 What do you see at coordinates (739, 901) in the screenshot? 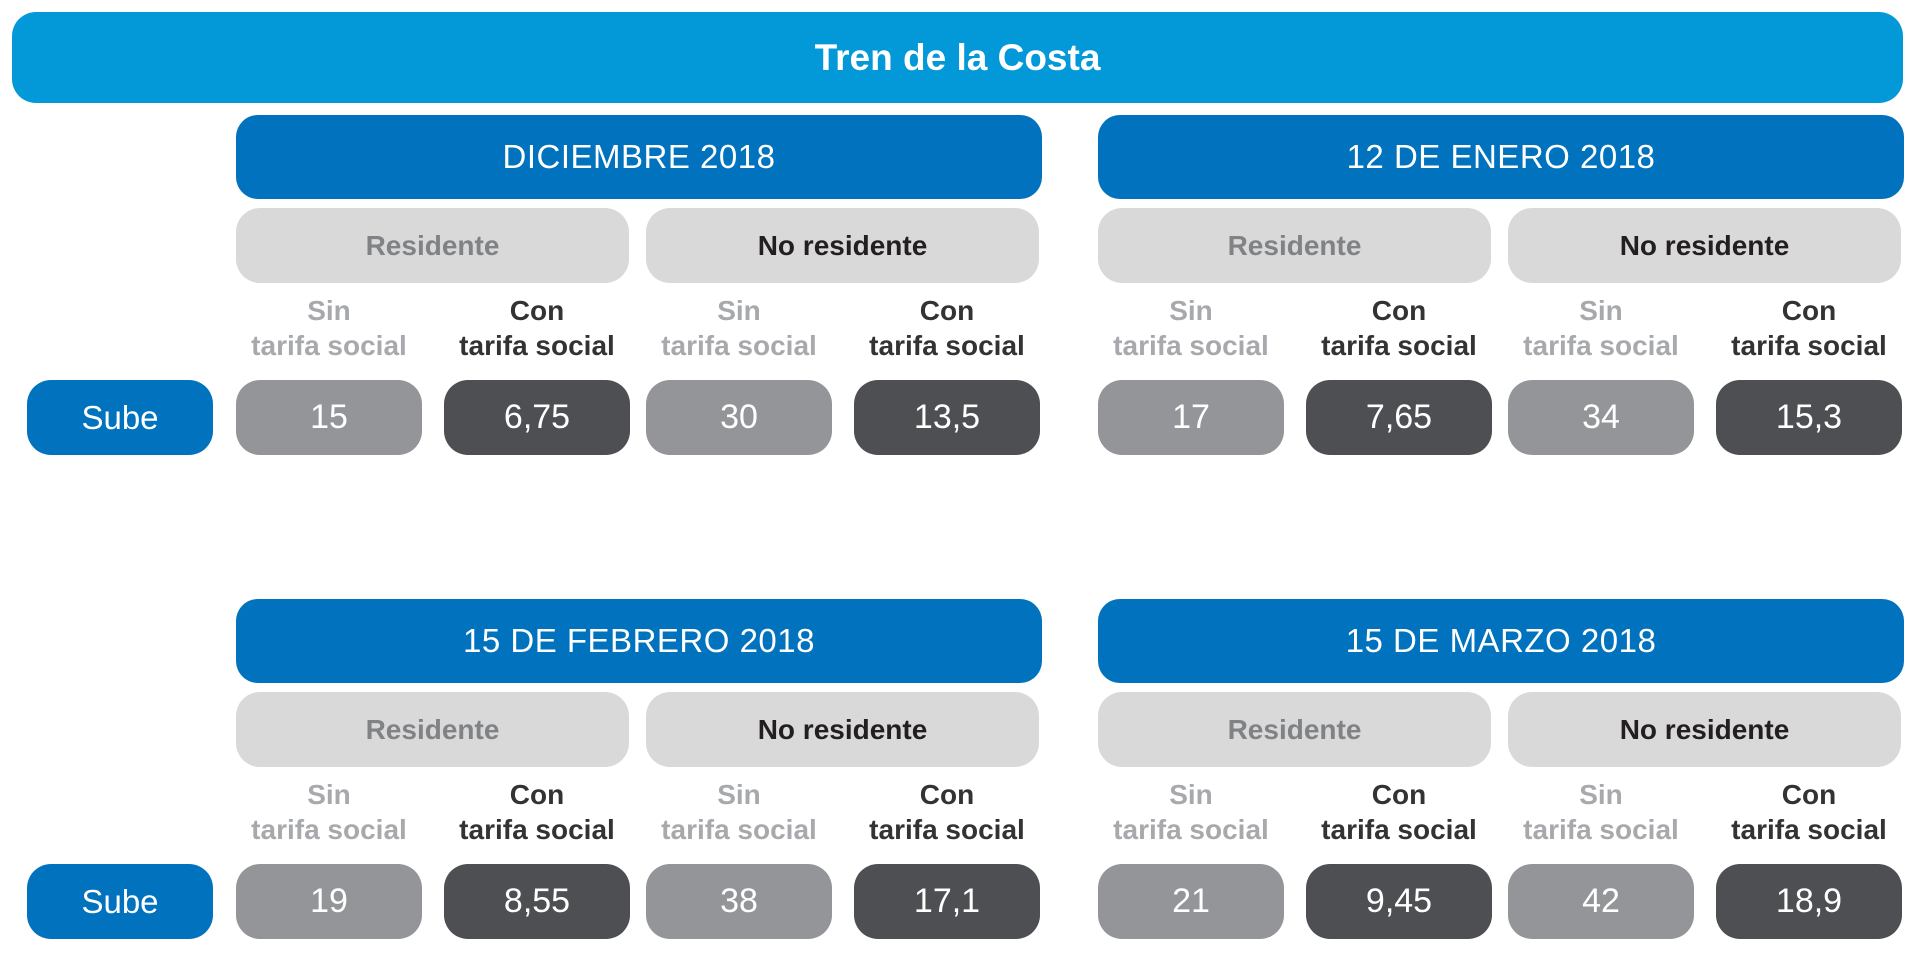
I see `fare-value: 38` at bounding box center [739, 901].